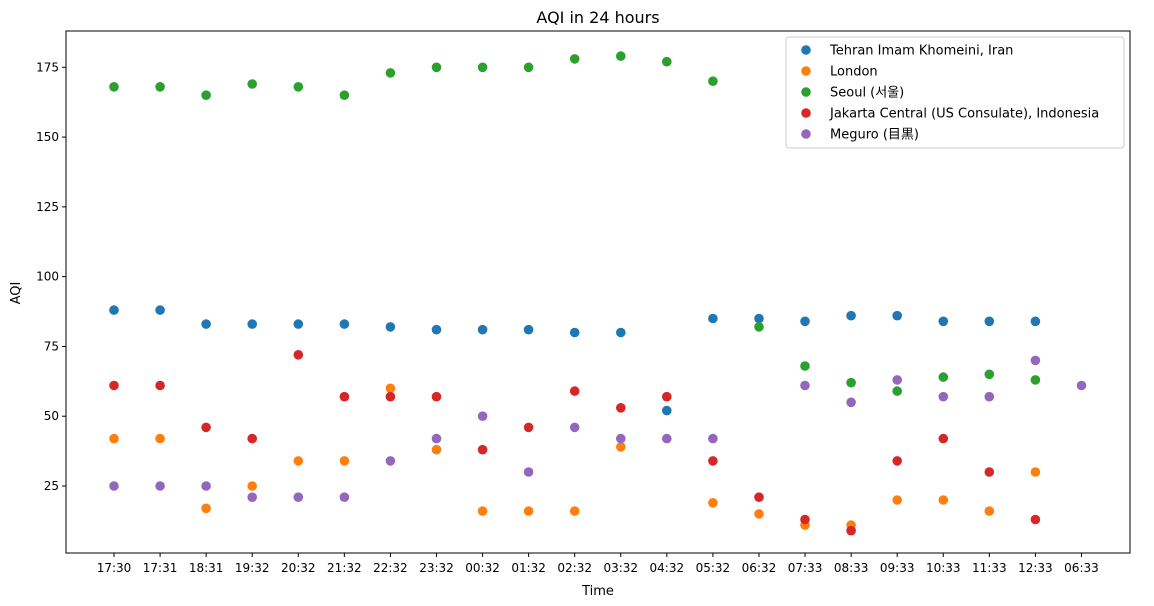 This screenshot has width=1154, height=606. What do you see at coordinates (51, 486) in the screenshot?
I see `y-tick-label: 25` at bounding box center [51, 486].